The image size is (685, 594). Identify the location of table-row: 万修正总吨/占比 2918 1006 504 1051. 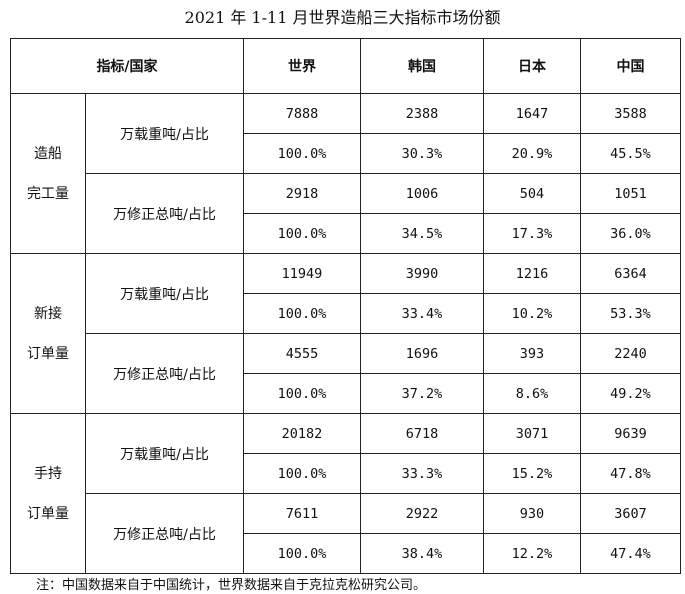
(346, 213).